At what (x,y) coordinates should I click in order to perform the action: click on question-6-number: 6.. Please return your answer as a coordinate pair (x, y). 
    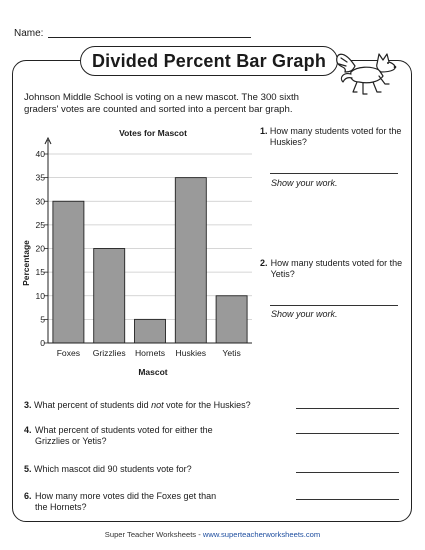
    Looking at the image, I should click on (28, 496).